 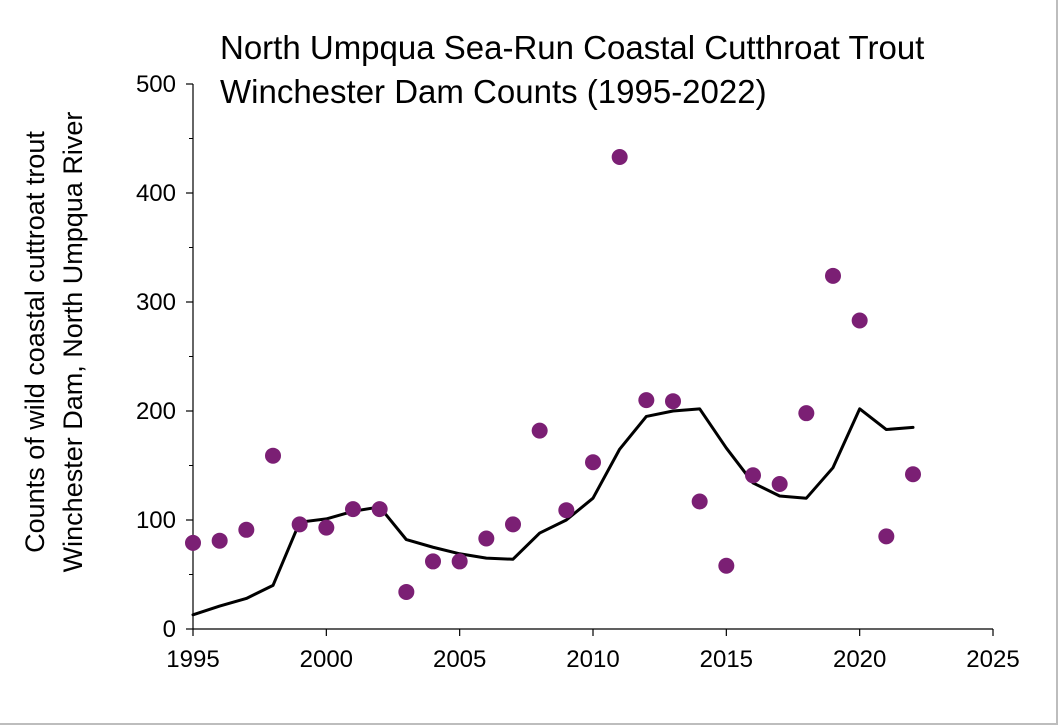 I want to click on x-tick-label: 2005, so click(x=459, y=659).